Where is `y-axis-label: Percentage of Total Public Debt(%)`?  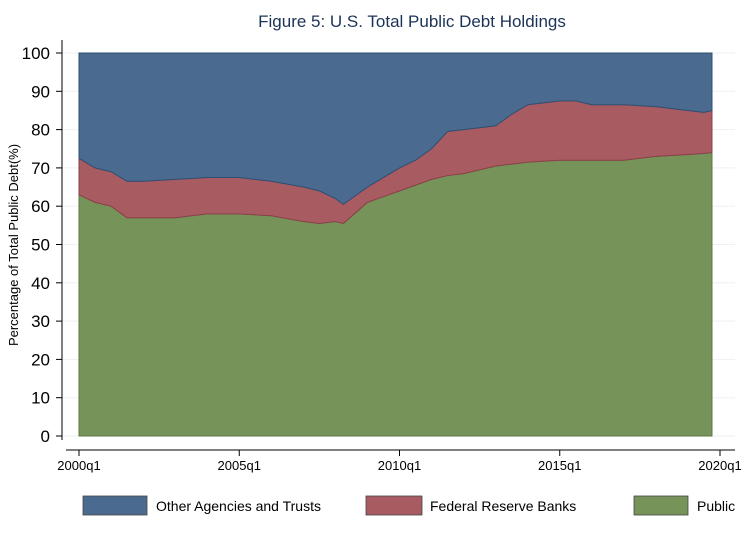
y-axis-label: Percentage of Total Public Debt(%) is located at coordinates (13, 245).